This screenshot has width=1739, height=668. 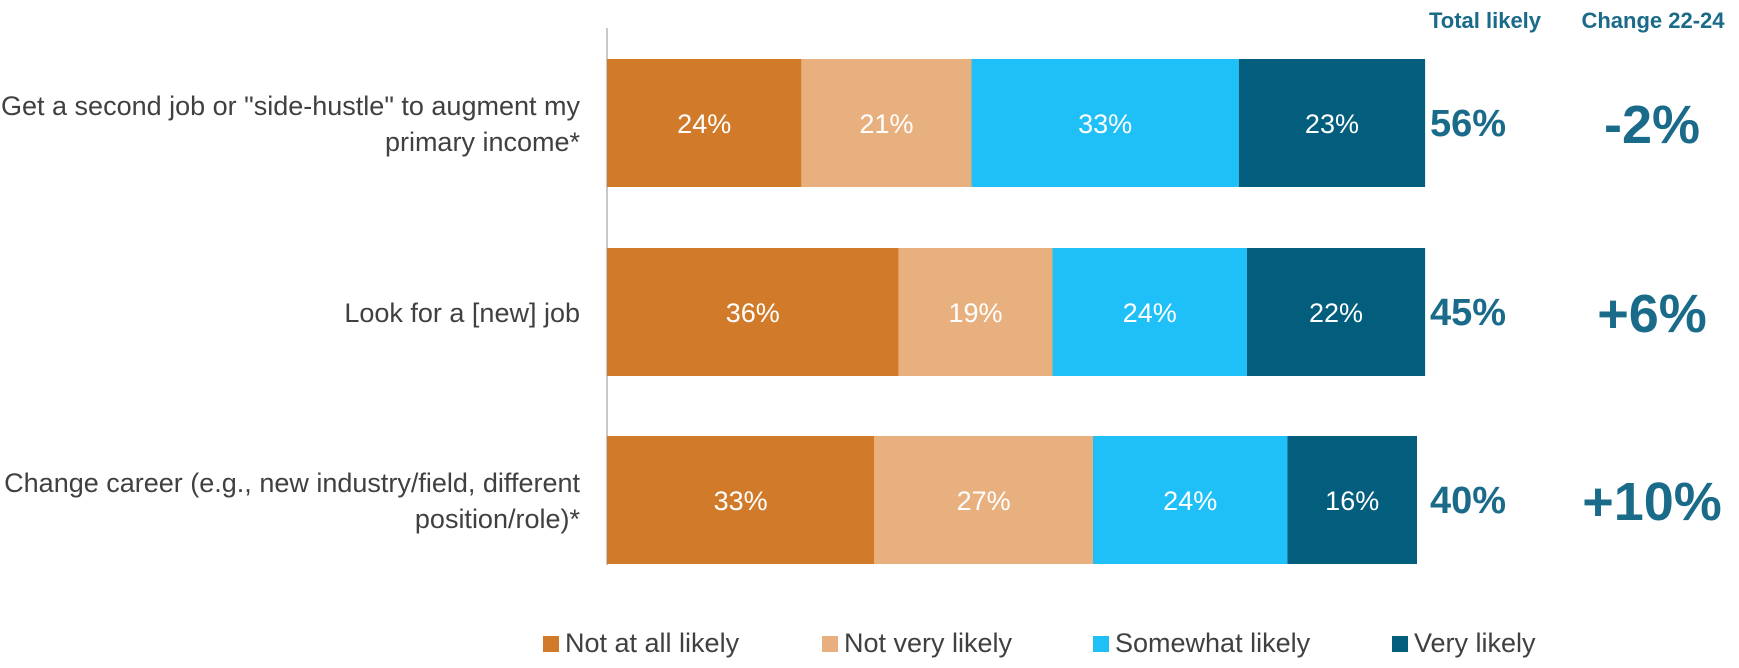 I want to click on bar-data-label: 16%, so click(x=1352, y=501).